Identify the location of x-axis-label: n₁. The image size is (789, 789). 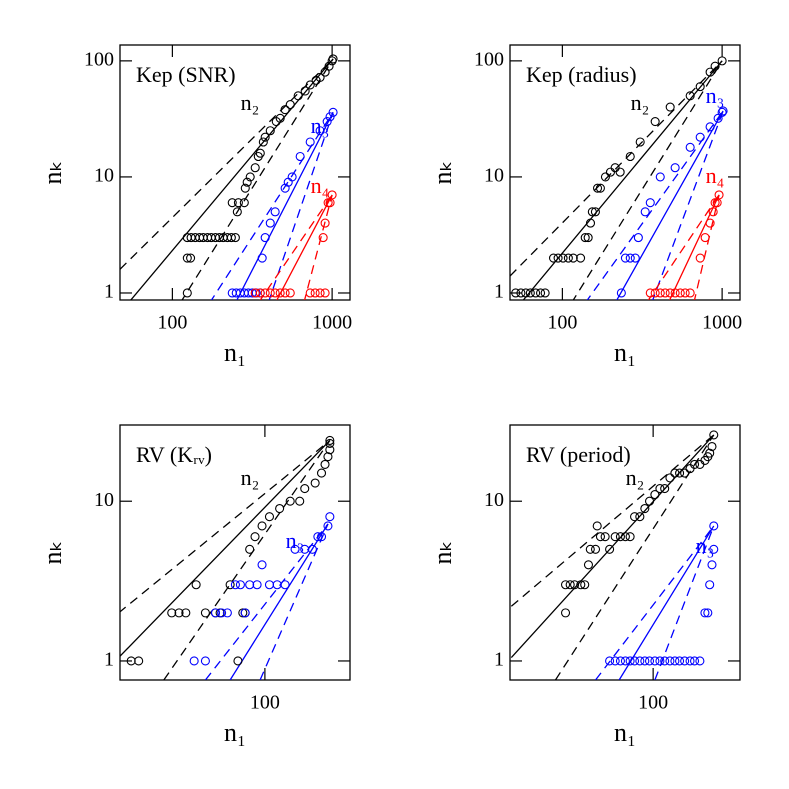
(235, 352).